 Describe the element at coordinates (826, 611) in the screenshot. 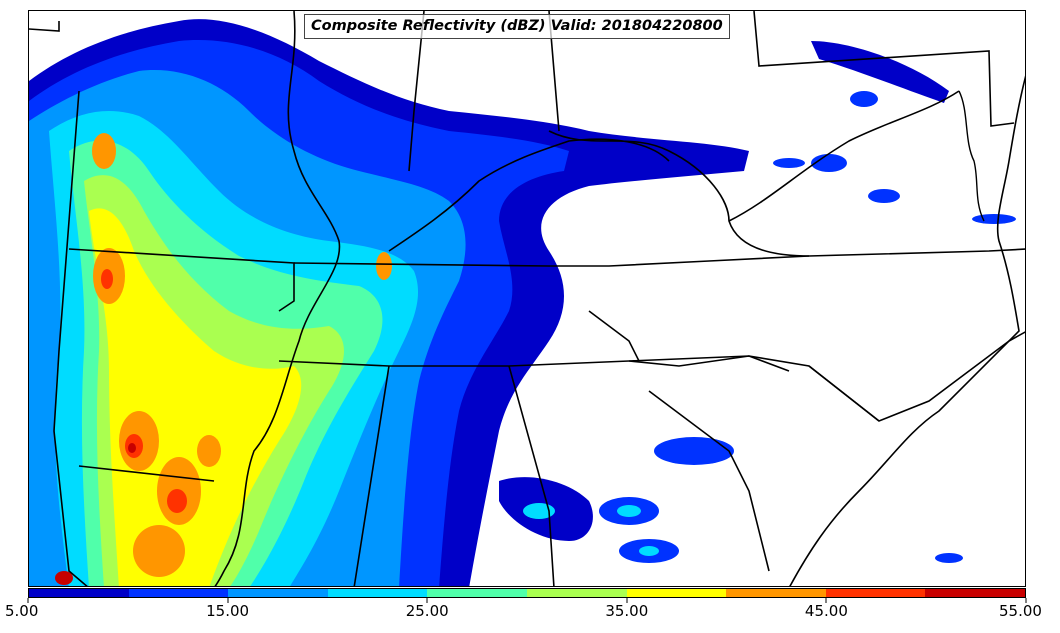

I see `colorbar-tick-label: 45.00` at that location.